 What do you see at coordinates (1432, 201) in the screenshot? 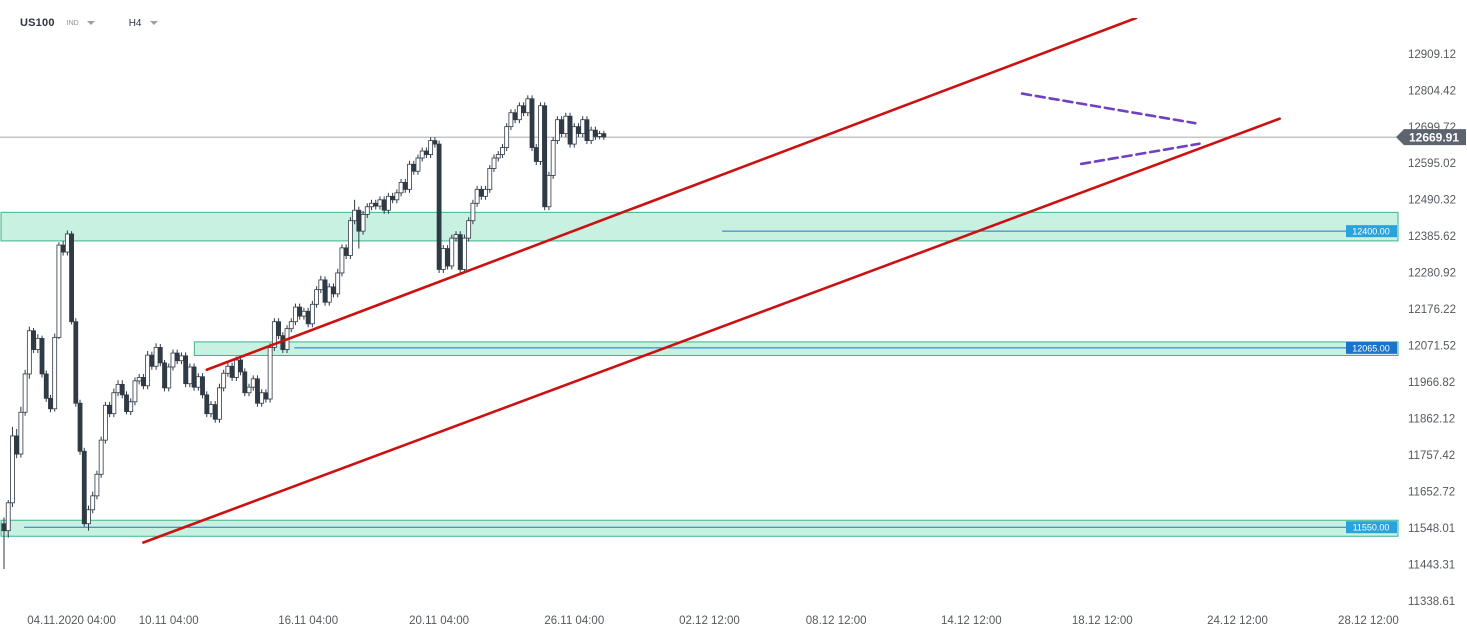
I see `y-tick-label: 12490.32` at bounding box center [1432, 201].